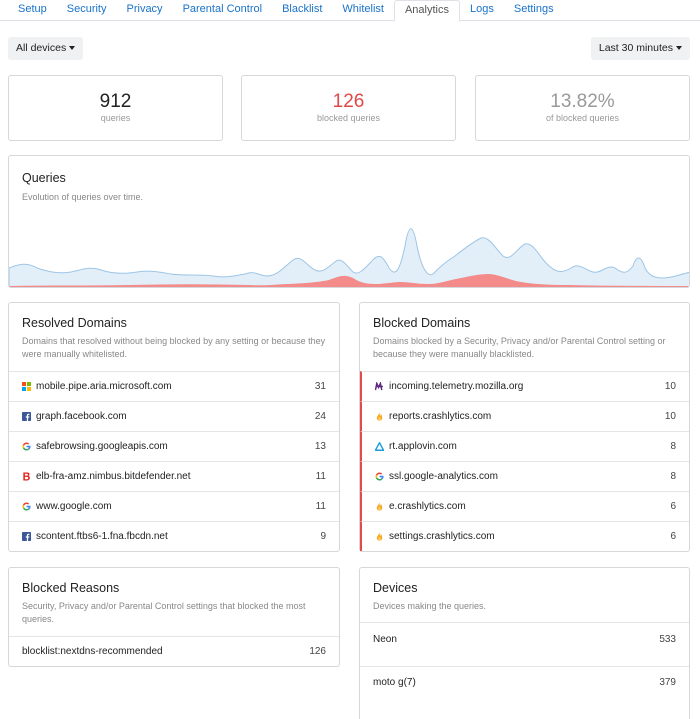  Describe the element at coordinates (440, 416) in the screenshot. I see `domain-name: reports.crashlytics.com` at that location.